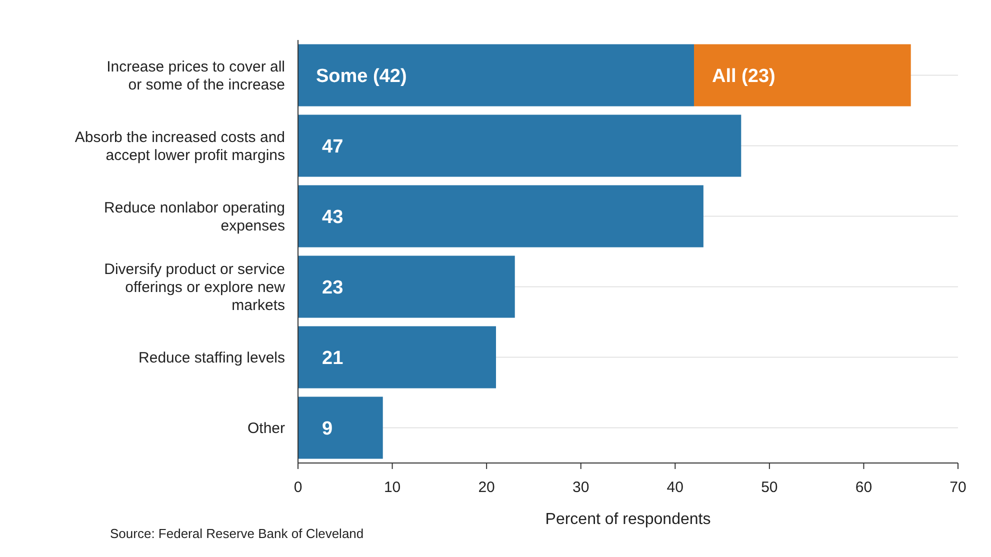 The height and width of the screenshot is (557, 991). Describe the element at coordinates (327, 429) in the screenshot. I see `data-label: 9` at that location.